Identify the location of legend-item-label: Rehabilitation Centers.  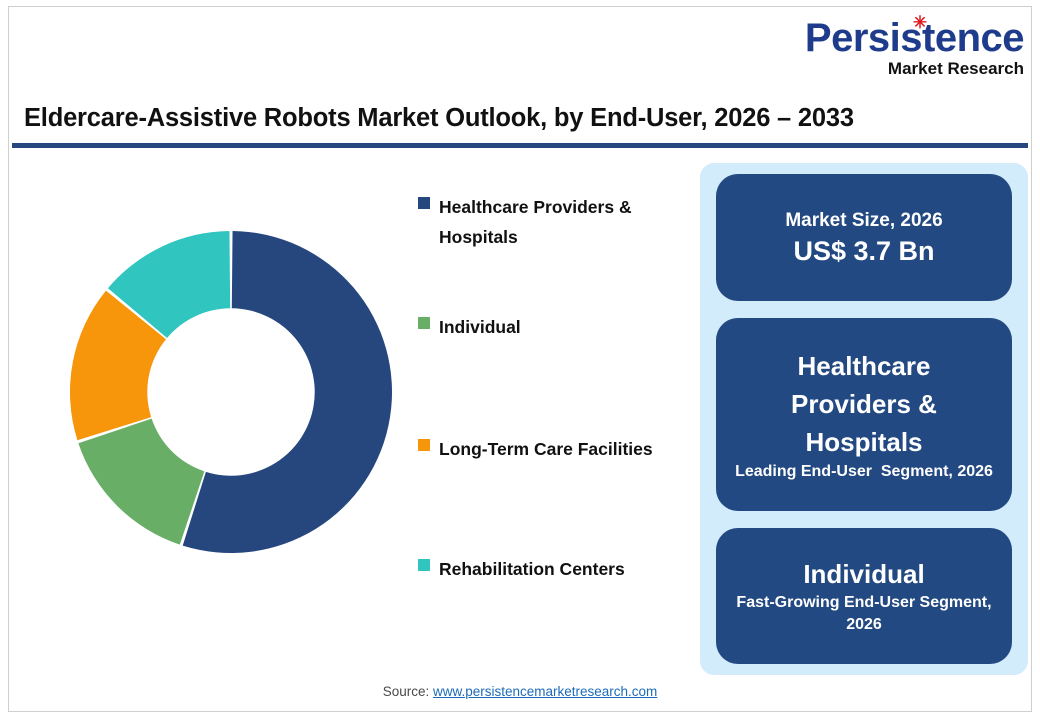
(532, 569).